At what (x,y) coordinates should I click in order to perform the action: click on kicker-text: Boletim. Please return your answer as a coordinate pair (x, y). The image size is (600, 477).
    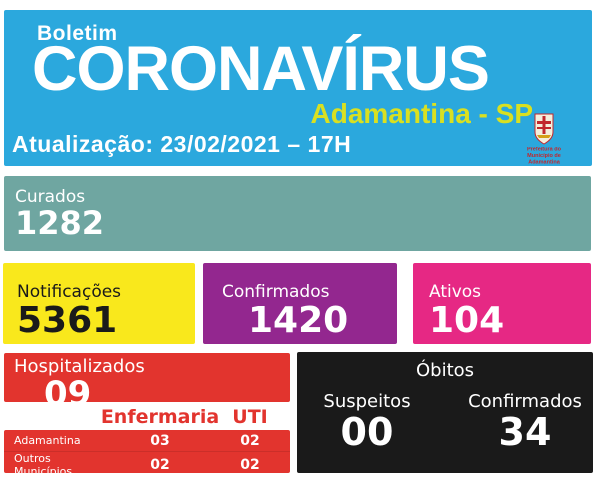
    Looking at the image, I should click on (77, 33).